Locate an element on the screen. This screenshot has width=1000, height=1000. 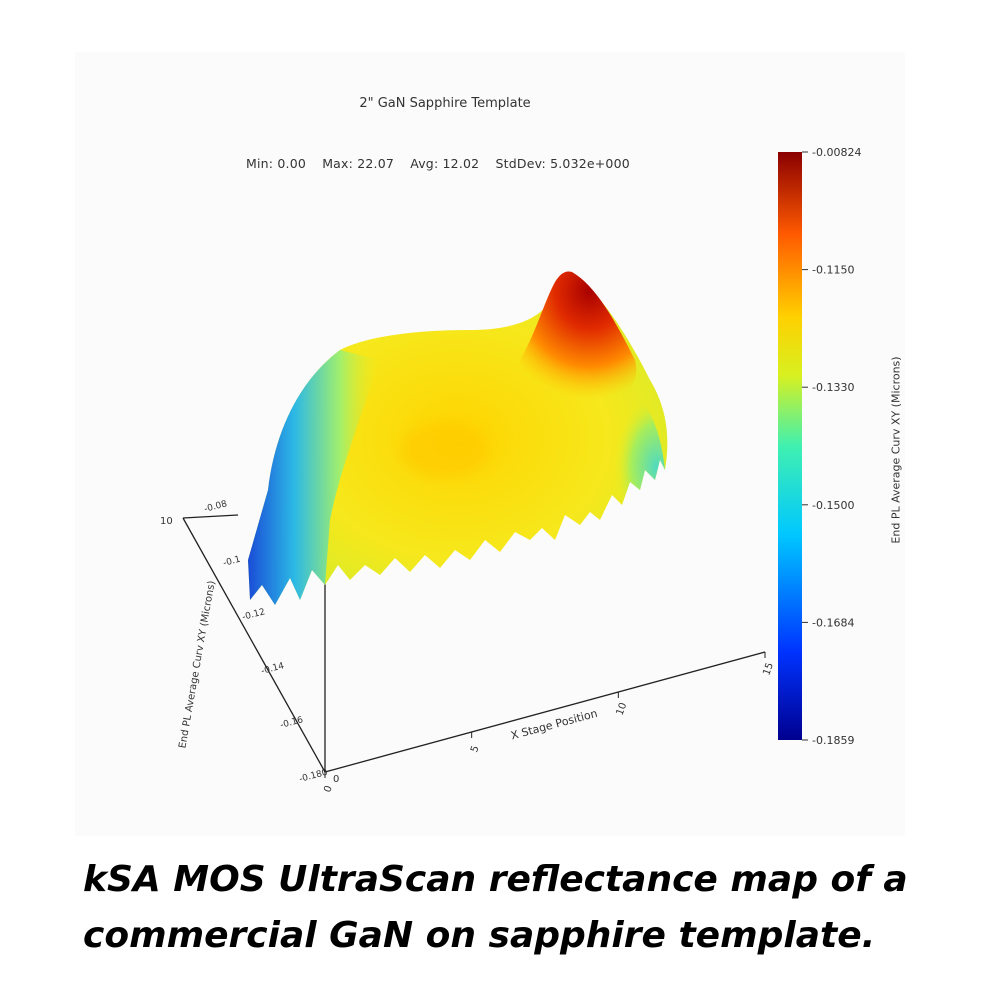
stat-min: Min: 0.00 is located at coordinates (276, 163).